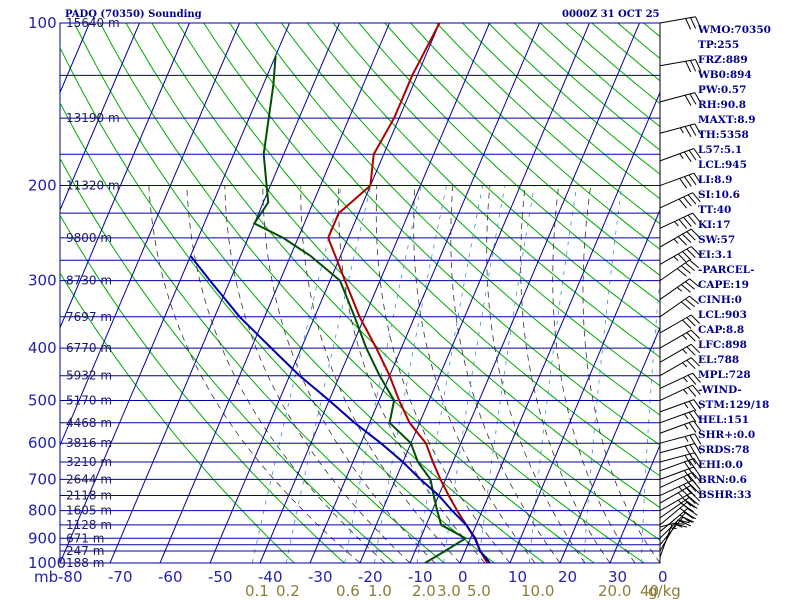 The image size is (800, 600). I want to click on temperature-label-group: -80 -70 -60 -50 -40 -30 -20 -10 0 10 20 30 0, so click(363, 577).